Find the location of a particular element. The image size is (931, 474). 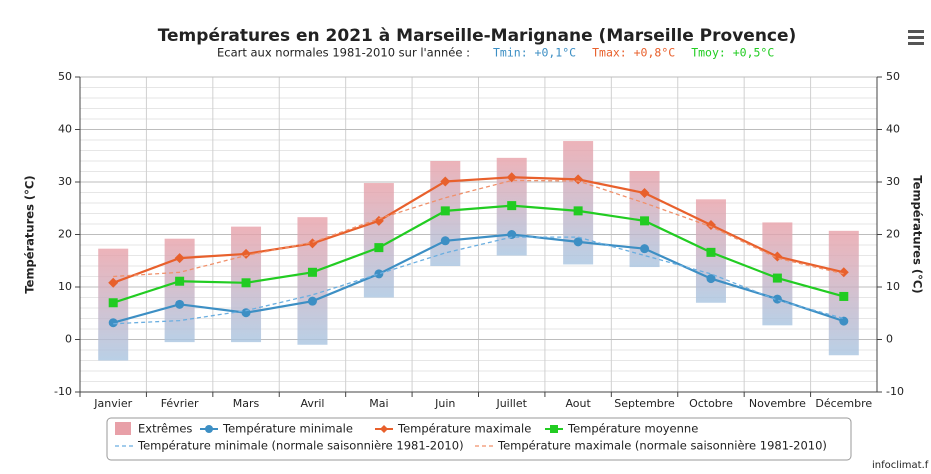

annotation: Tmoy: +0,5°C is located at coordinates (732, 53).